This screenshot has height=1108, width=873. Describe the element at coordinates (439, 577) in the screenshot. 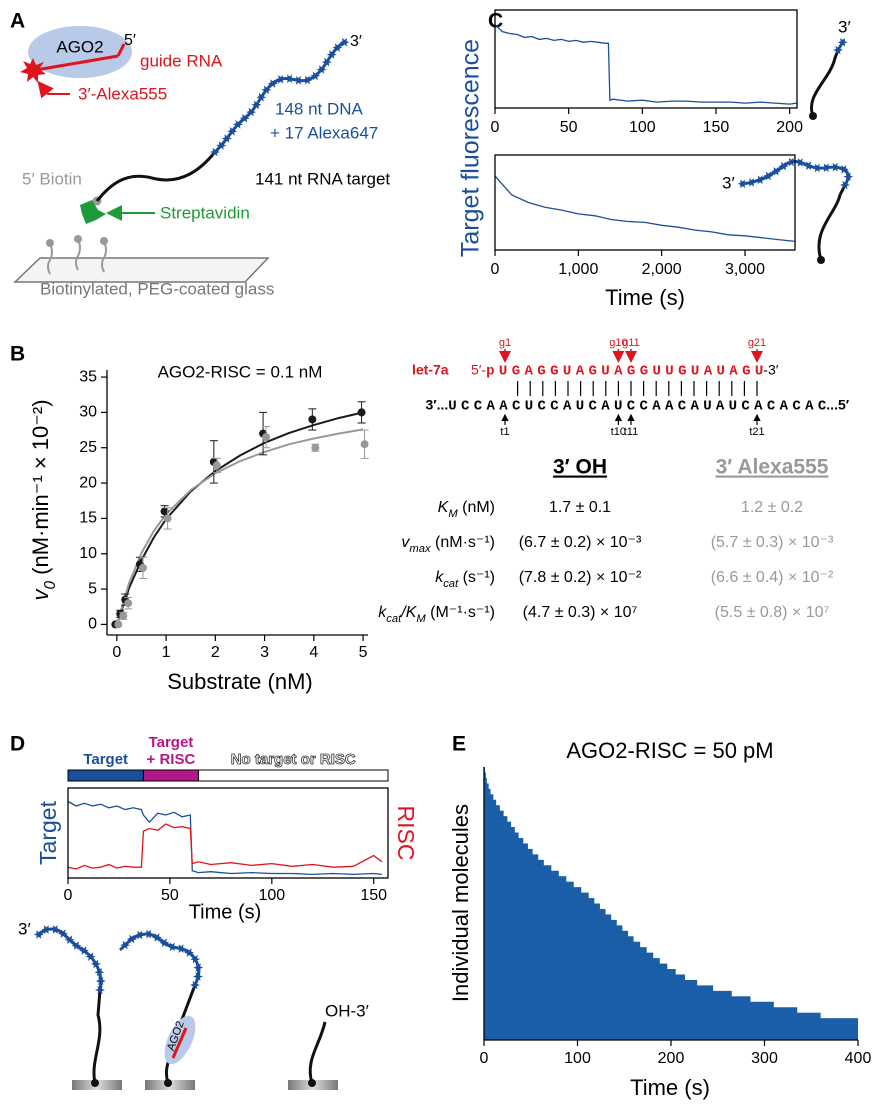

I see `row-label-part: k` at that location.